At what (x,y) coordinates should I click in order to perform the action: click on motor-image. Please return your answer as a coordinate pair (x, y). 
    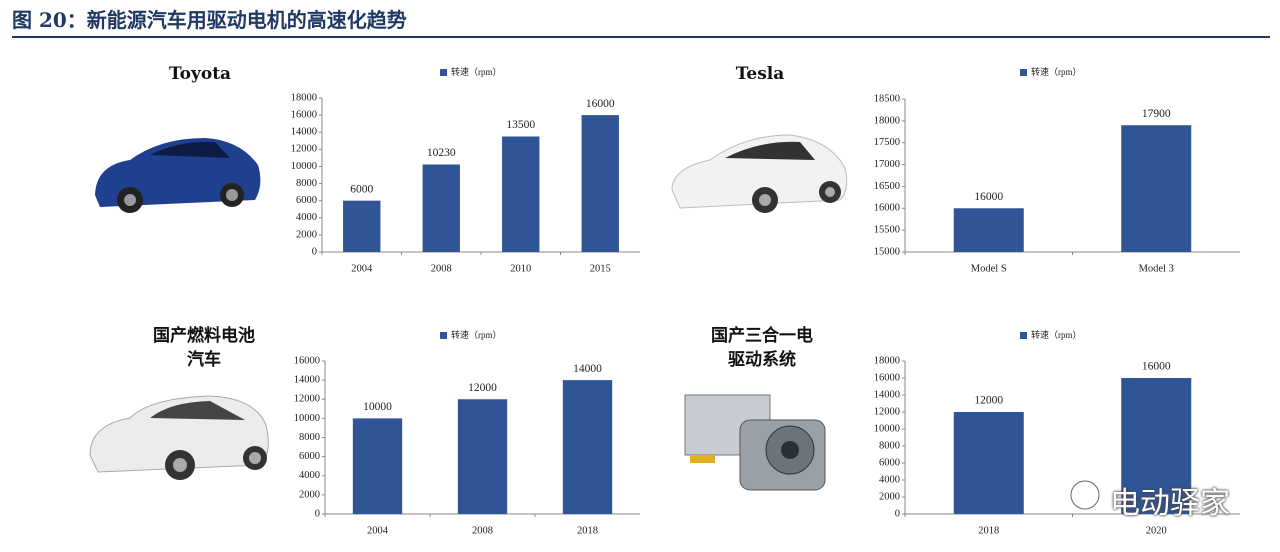
    Looking at the image, I should click on (755, 442).